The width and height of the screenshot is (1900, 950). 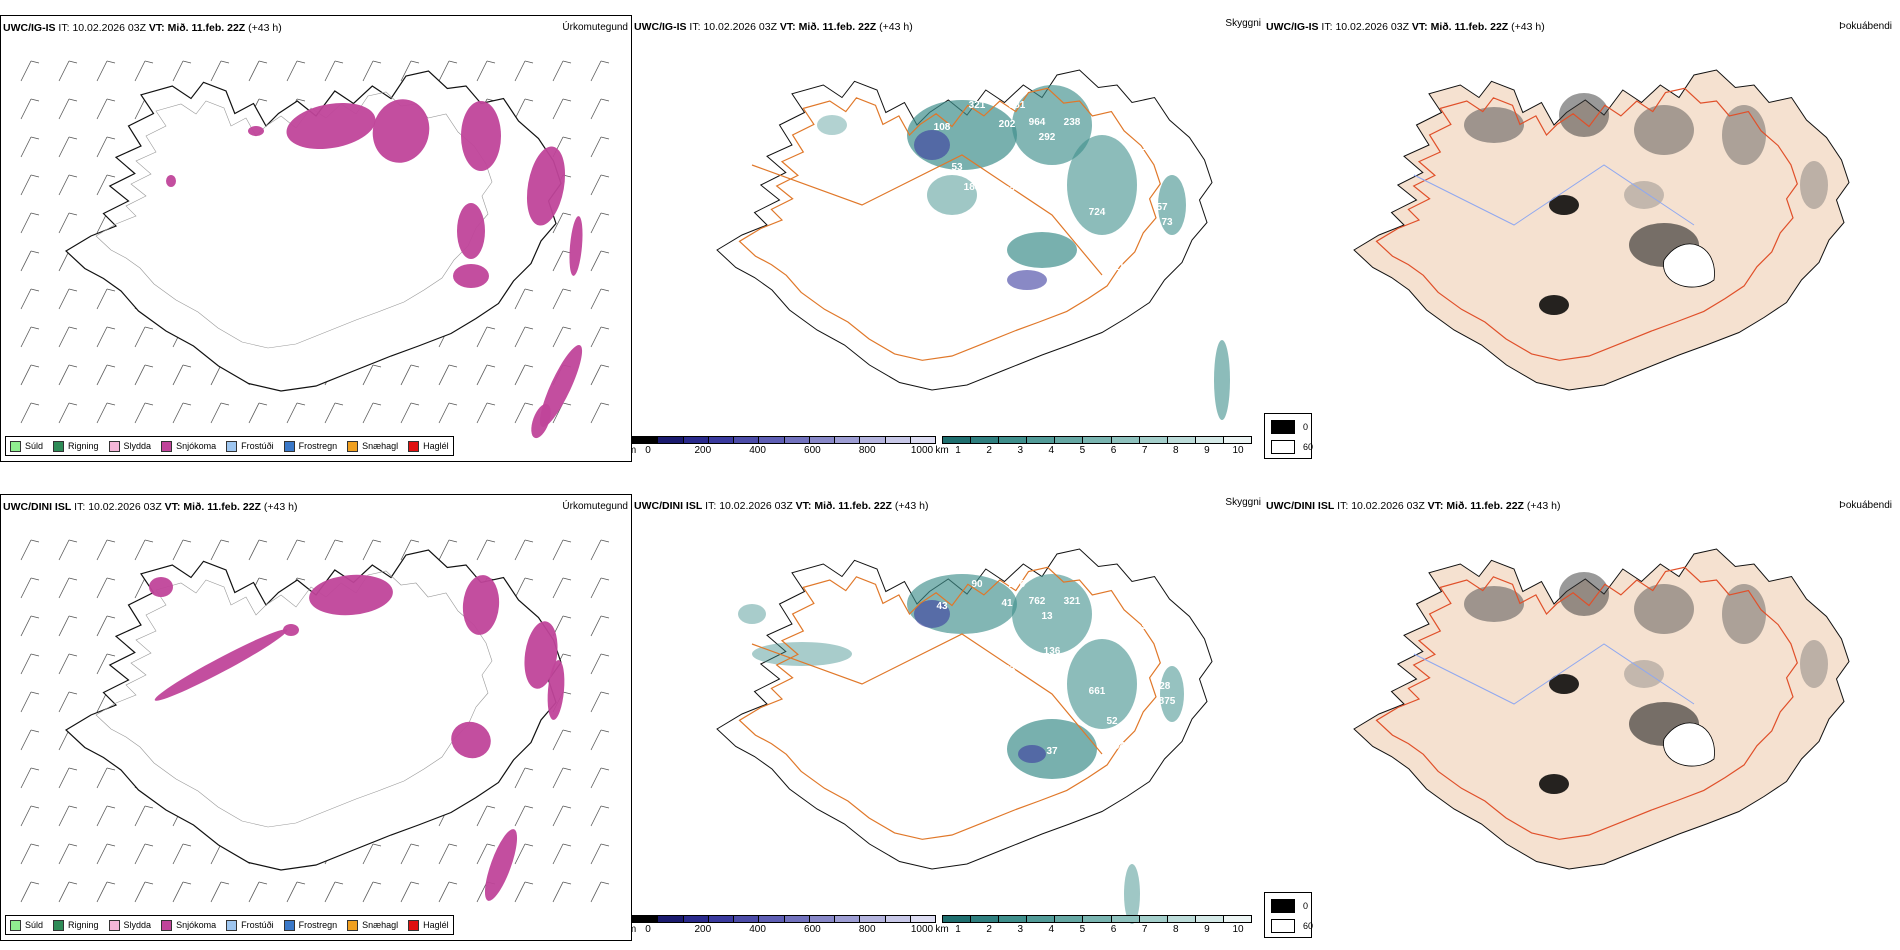 I want to click on cloud-base-value: 42, so click(x=957, y=646).